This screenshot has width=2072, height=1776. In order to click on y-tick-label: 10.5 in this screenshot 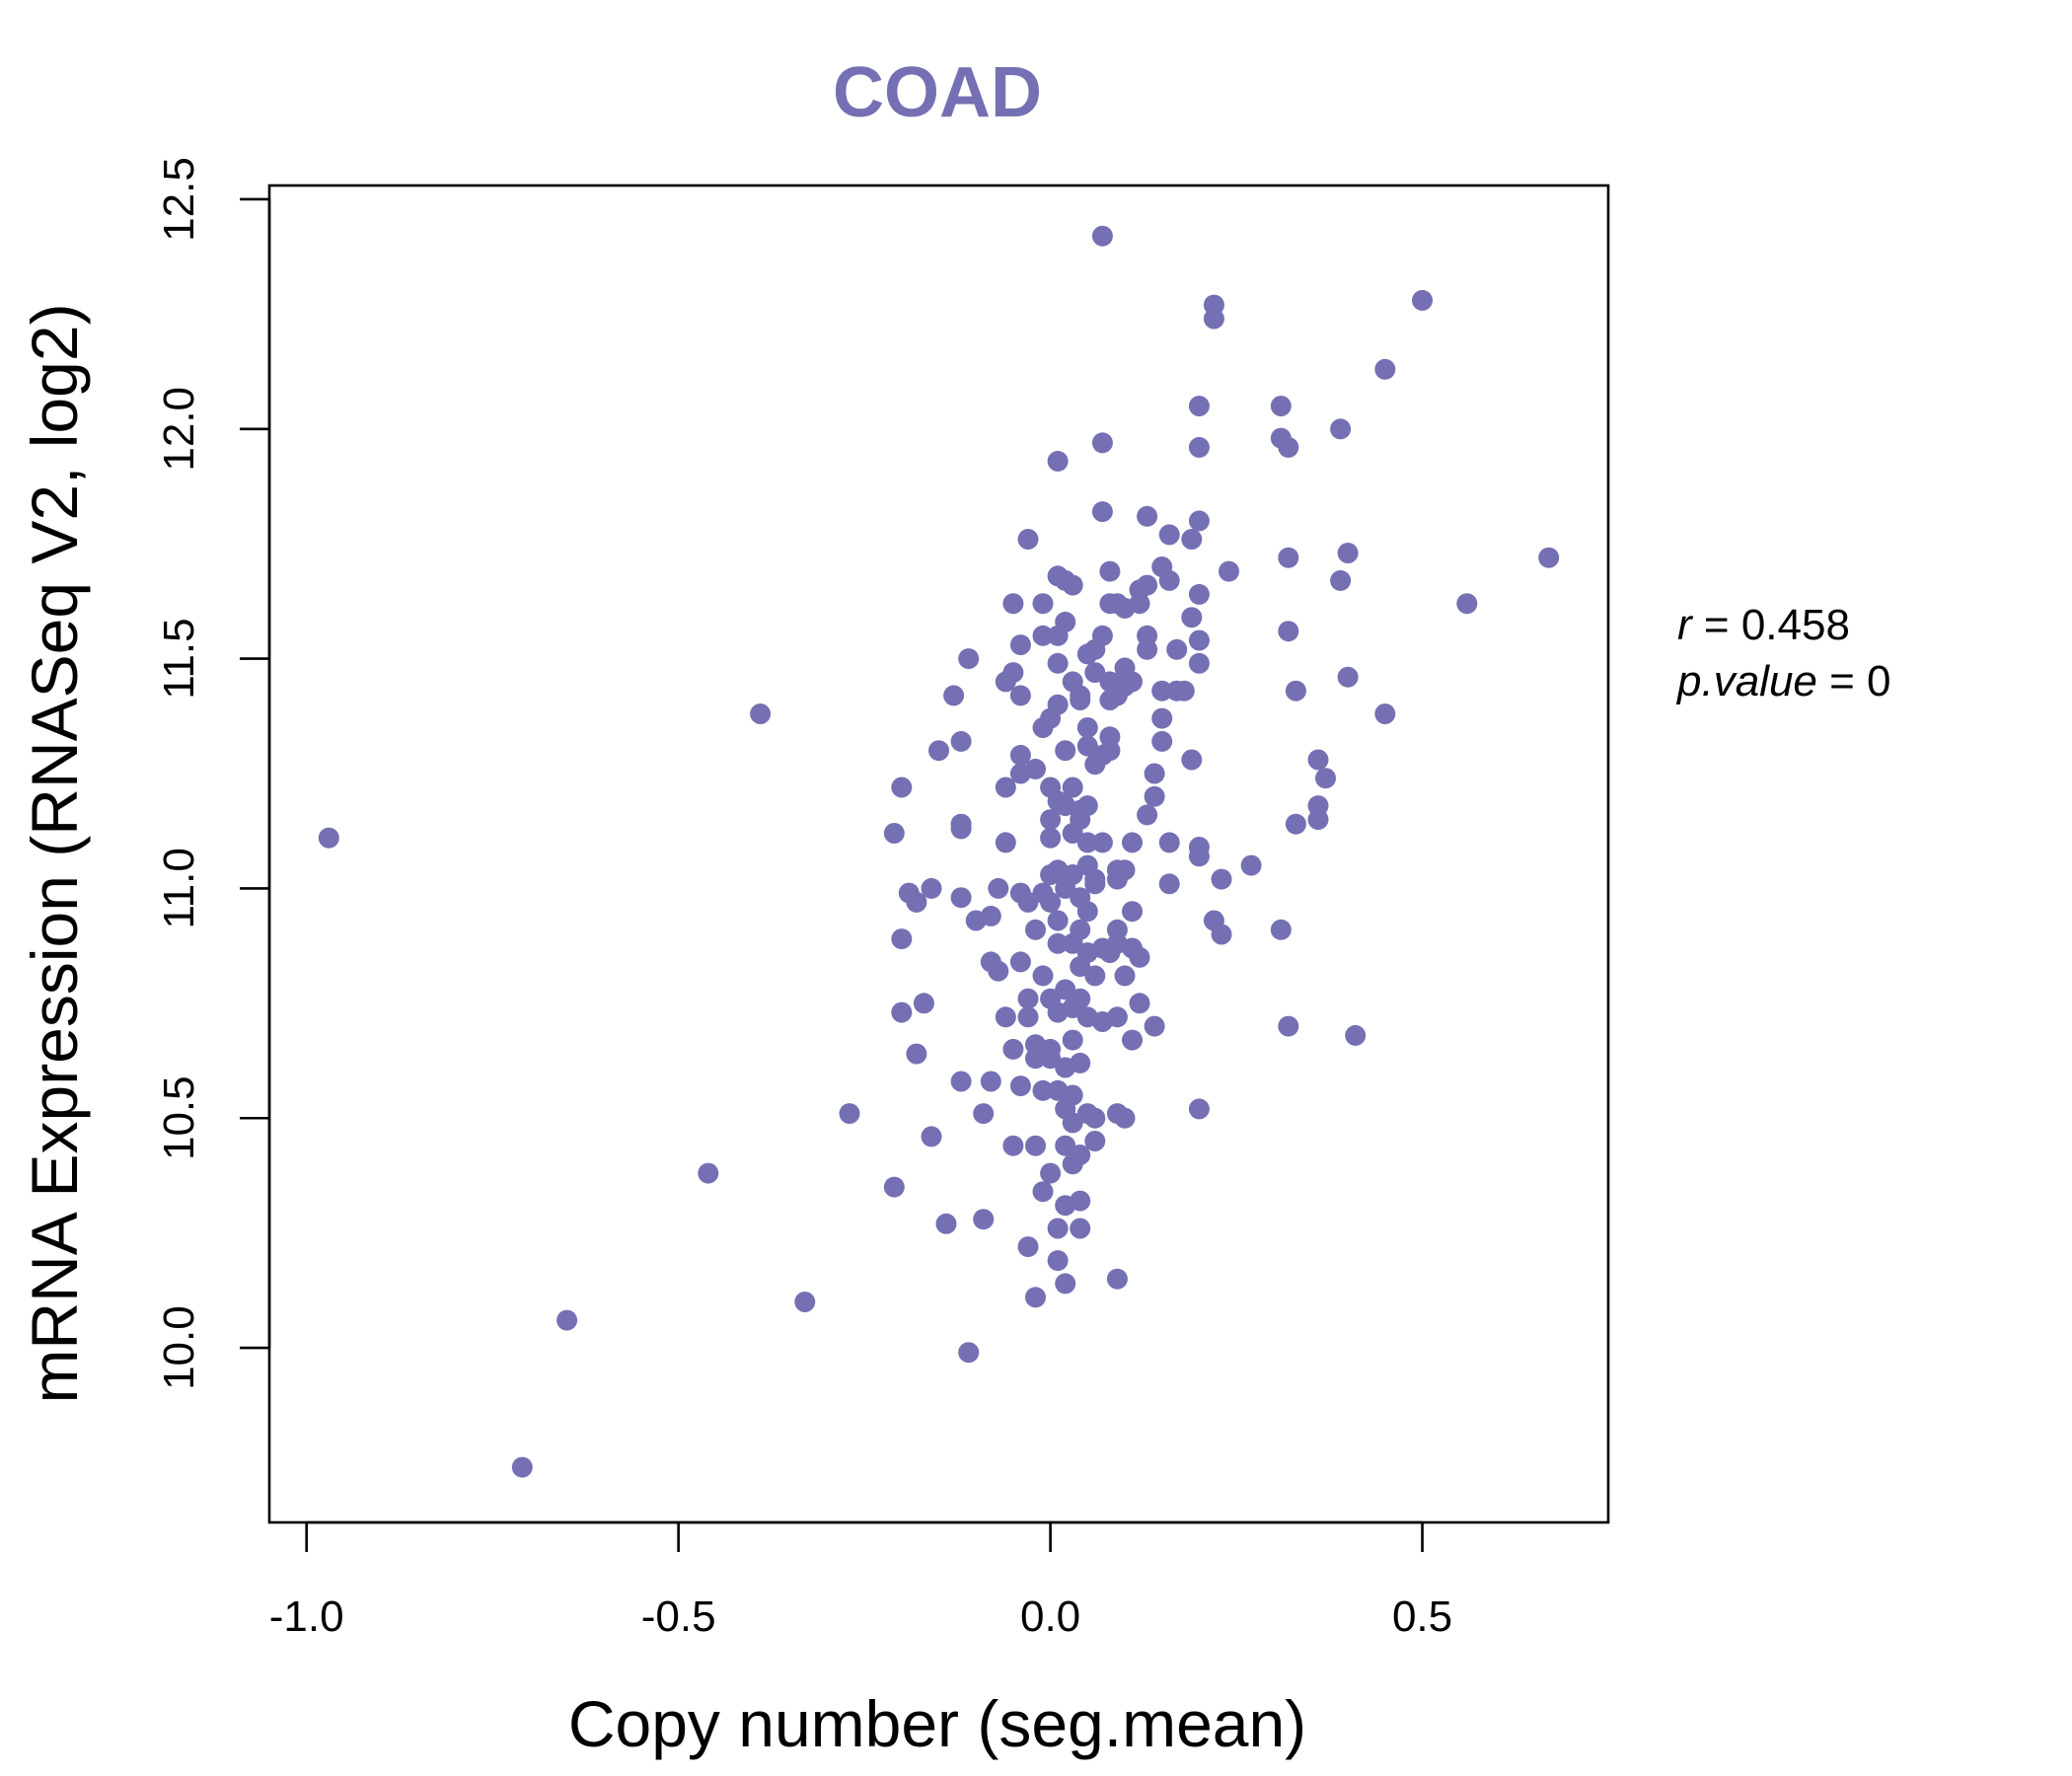, I will do `click(179, 1118)`.